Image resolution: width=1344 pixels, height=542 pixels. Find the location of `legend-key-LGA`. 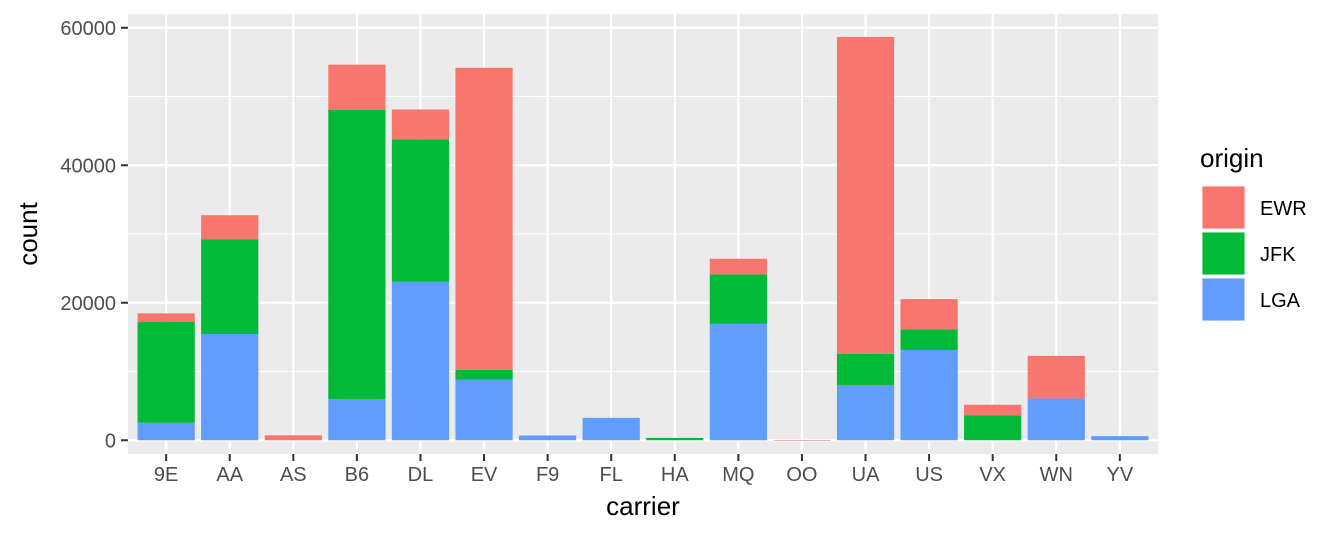

legend-key-LGA is located at coordinates (1223, 299).